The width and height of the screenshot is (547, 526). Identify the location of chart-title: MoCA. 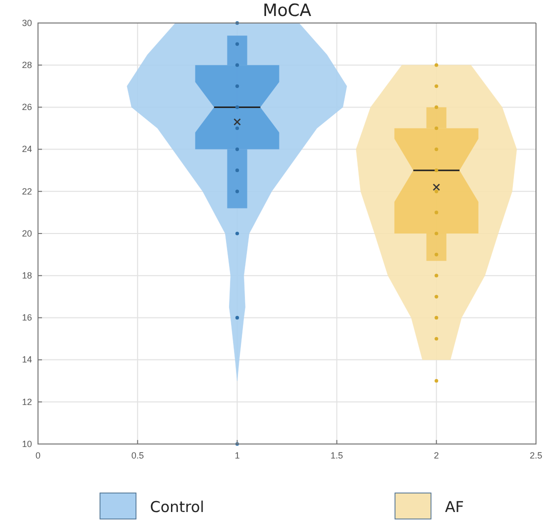
(287, 11).